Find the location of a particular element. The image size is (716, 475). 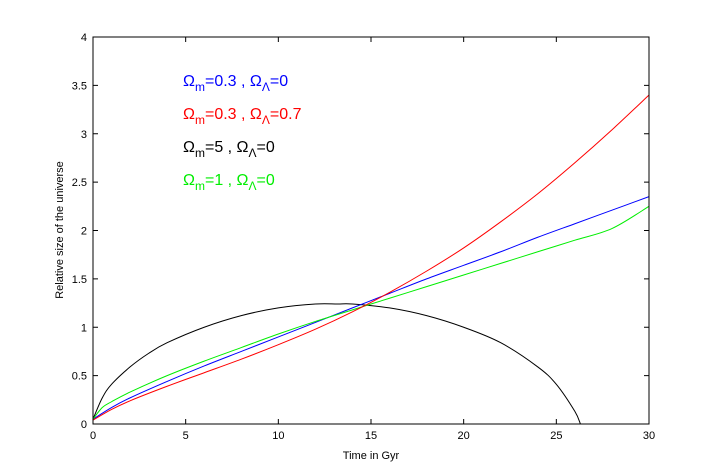

legend-entry-0: Ωm=0.3 , ΩΛ=0 is located at coordinates (235, 83).